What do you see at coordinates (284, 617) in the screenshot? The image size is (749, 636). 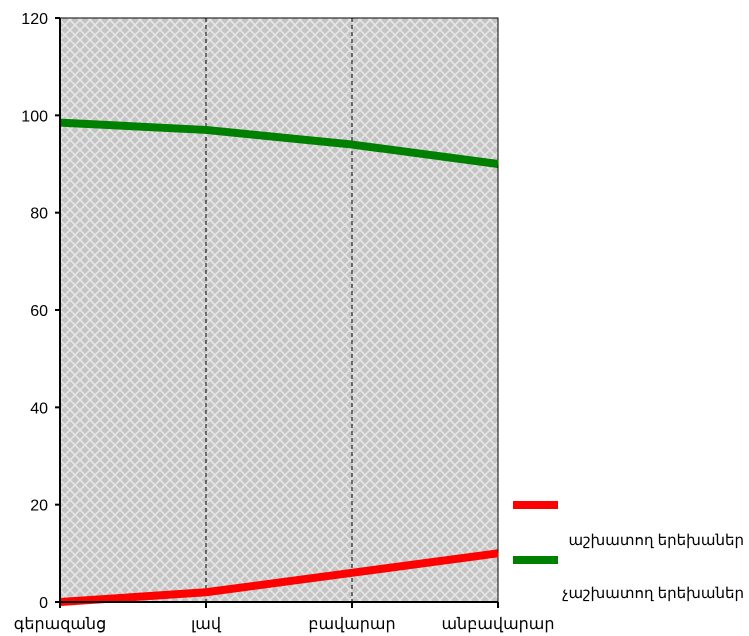 I see `x-ticks: գերազանց լավ բավարար անբավարար` at bounding box center [284, 617].